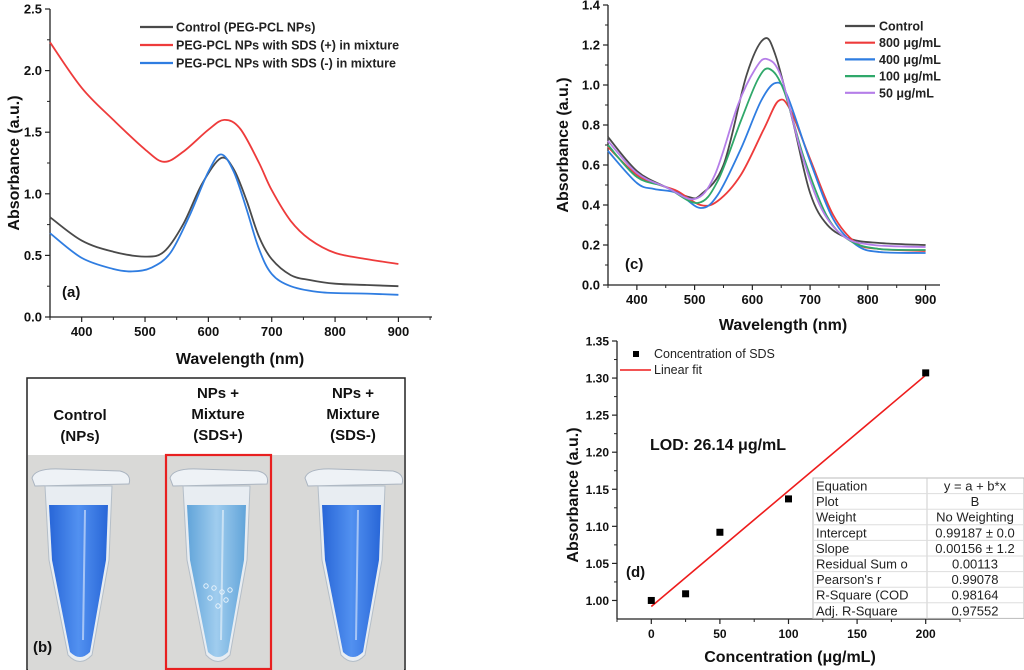 Image resolution: width=1024 pixels, height=670 pixels. Describe the element at coordinates (975, 517) in the screenshot. I see `stats-value: No Weighting` at that location.